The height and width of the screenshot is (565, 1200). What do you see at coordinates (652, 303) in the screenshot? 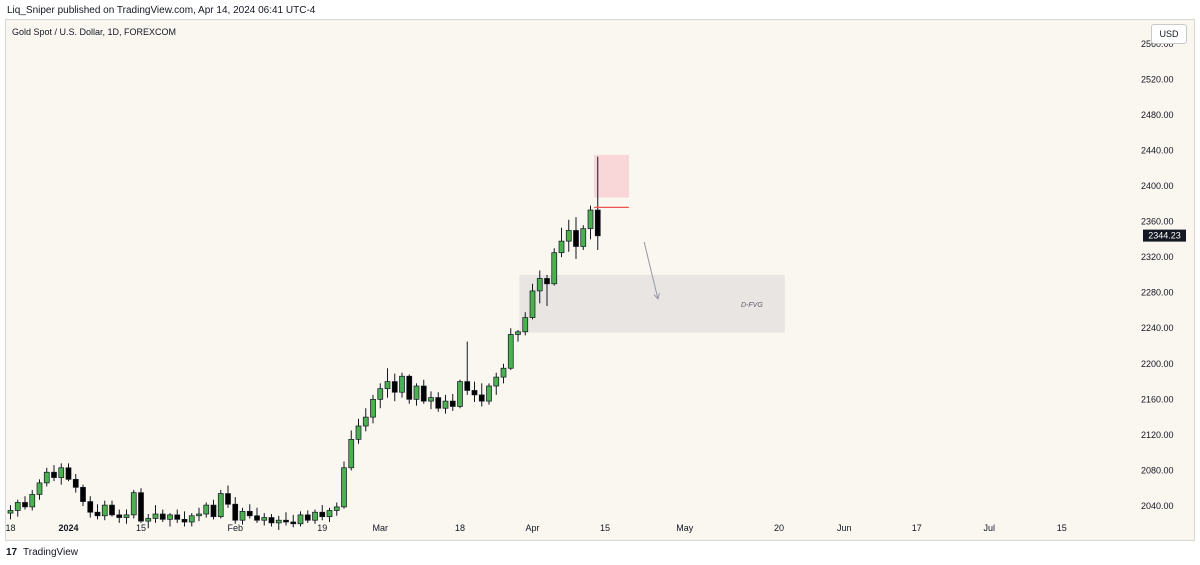
I see `fvg-zone` at bounding box center [652, 303].